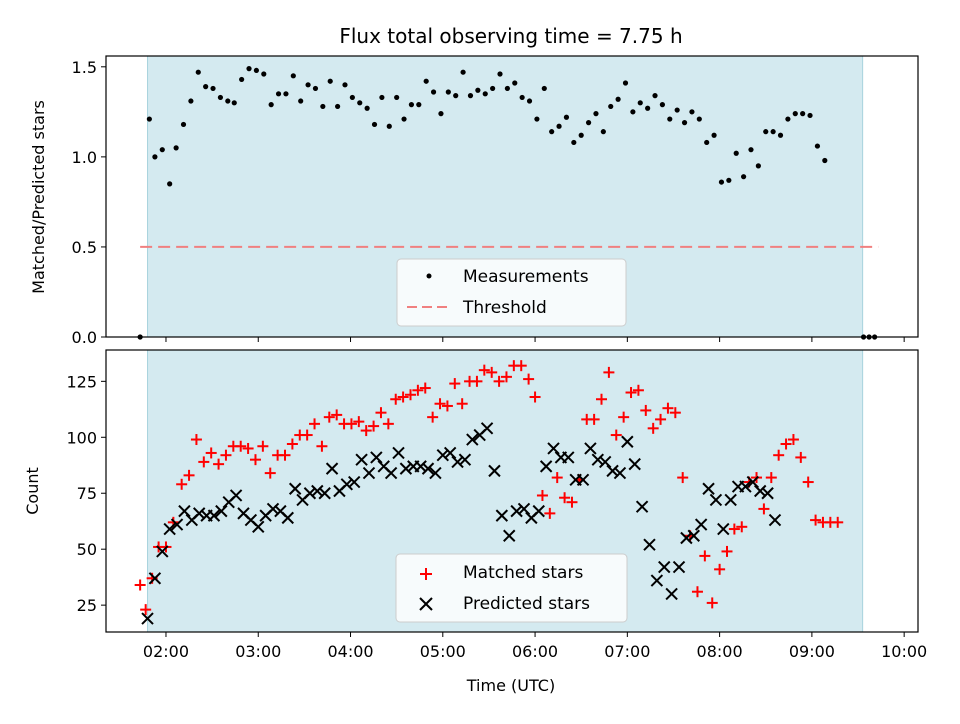 Image resolution: width=960 pixels, height=724 pixels. I want to click on x-tick-label: 05:00, so click(443, 651).